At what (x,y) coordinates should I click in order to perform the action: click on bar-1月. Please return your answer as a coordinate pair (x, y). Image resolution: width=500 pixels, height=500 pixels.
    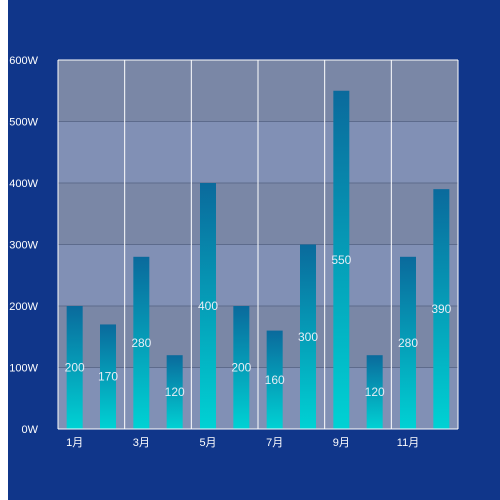
    Looking at the image, I should click on (74, 367).